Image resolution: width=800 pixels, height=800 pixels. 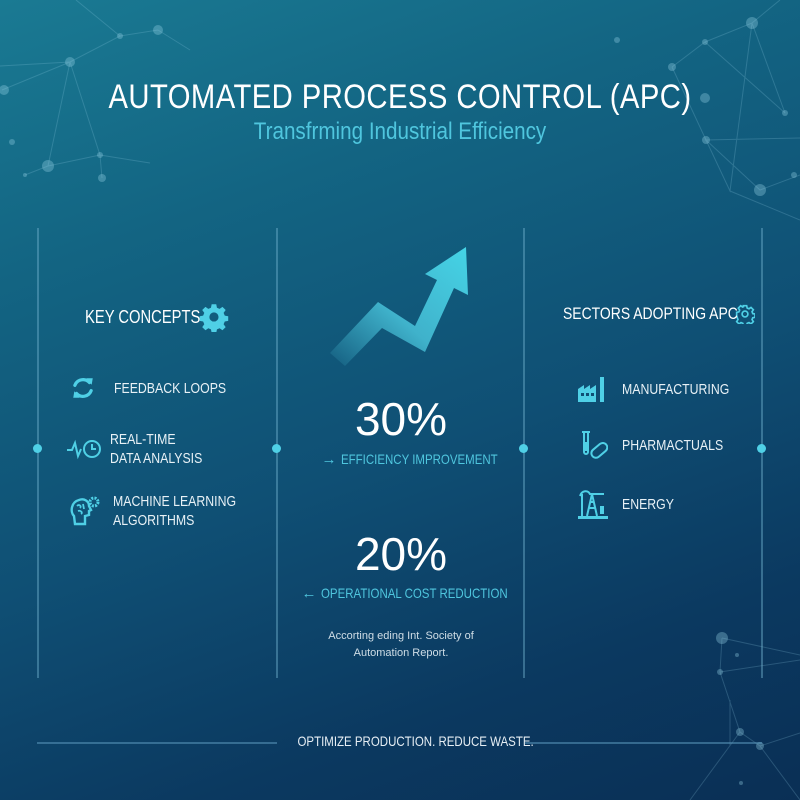 What do you see at coordinates (143, 439) in the screenshot?
I see `concept-label: REAL-TIME` at bounding box center [143, 439].